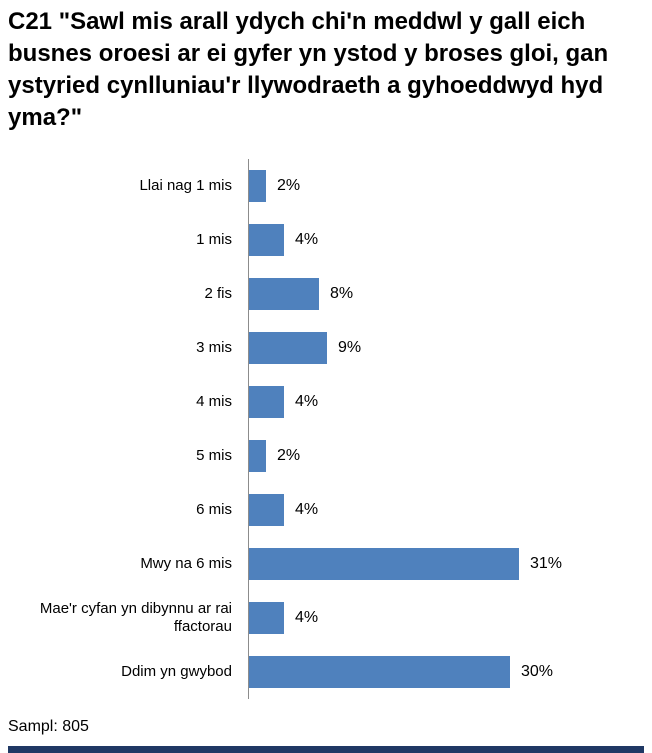 This screenshot has height=753, width=652. I want to click on chart-row: 3 mis 9%, so click(326, 348).